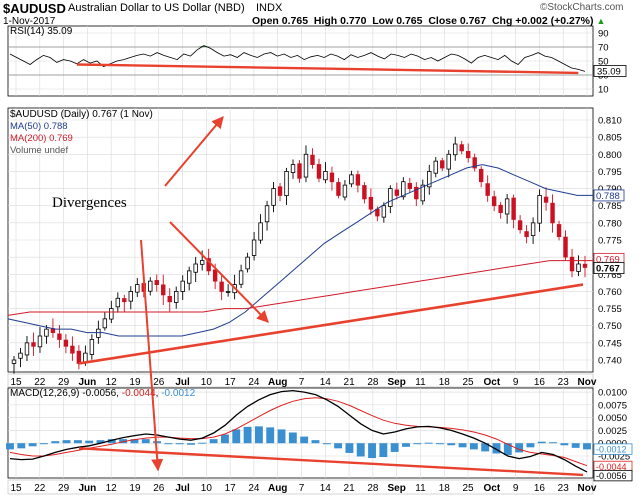  What do you see at coordinates (491, 382) in the screenshot?
I see `x-tick-label: Oct` at bounding box center [491, 382].